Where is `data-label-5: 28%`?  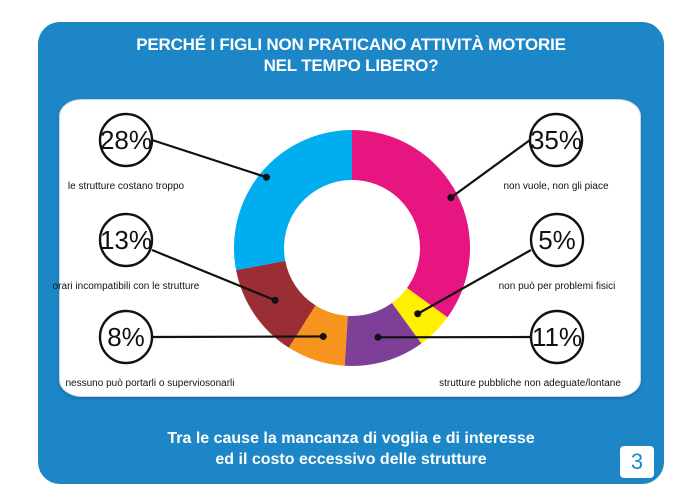 data-label-5: 28% is located at coordinates (126, 140).